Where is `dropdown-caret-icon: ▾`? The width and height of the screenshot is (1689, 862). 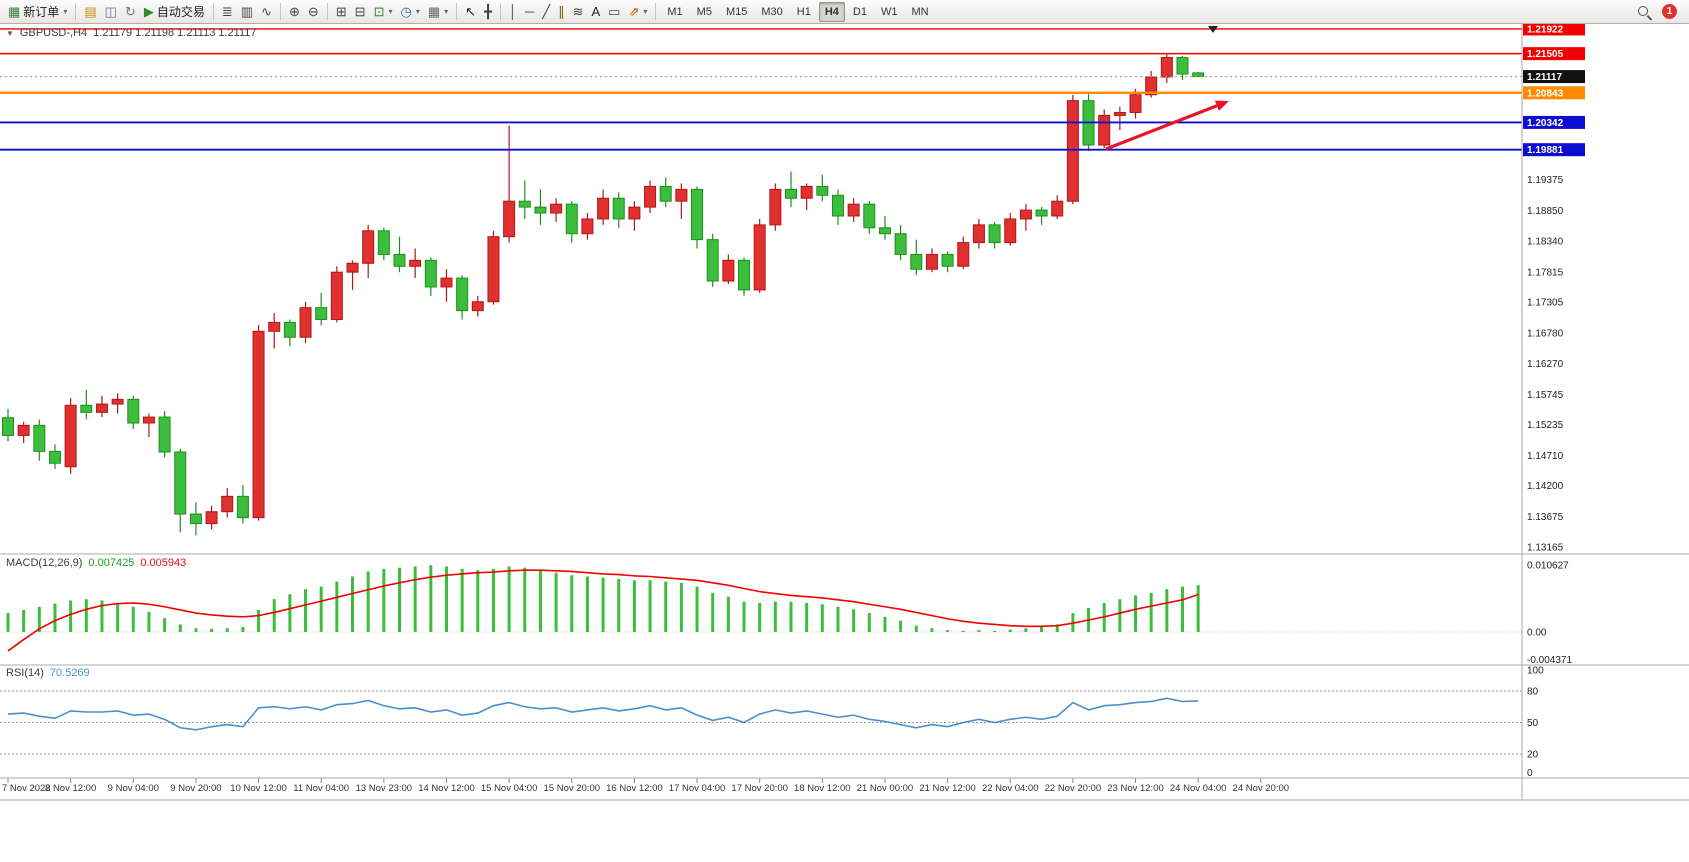 dropdown-caret-icon: ▾ is located at coordinates (390, 11).